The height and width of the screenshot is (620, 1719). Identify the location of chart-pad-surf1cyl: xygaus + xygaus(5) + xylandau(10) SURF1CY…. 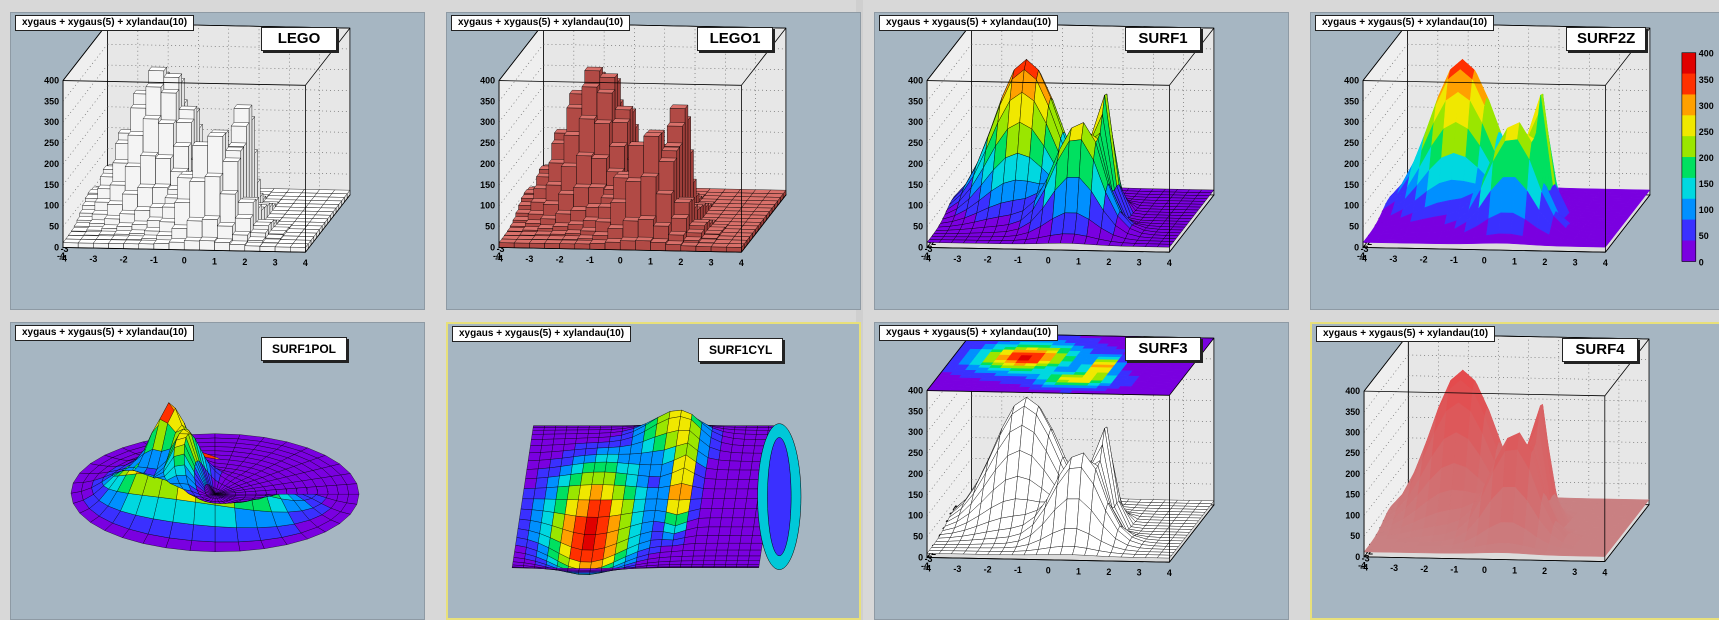
(653, 471).